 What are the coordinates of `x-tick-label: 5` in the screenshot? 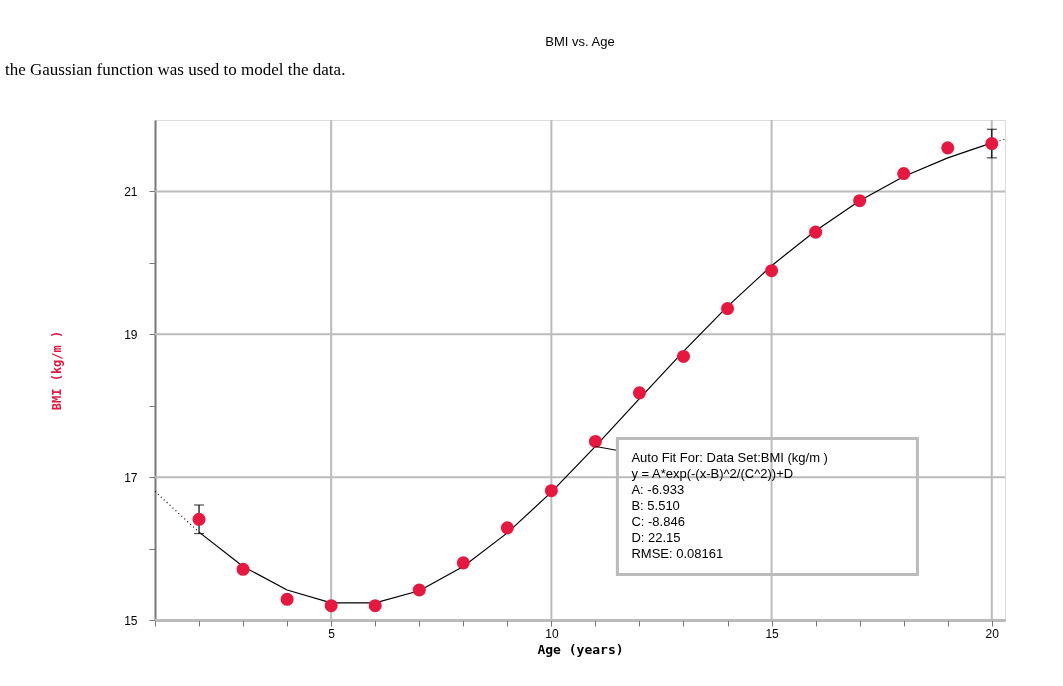 It's located at (332, 633).